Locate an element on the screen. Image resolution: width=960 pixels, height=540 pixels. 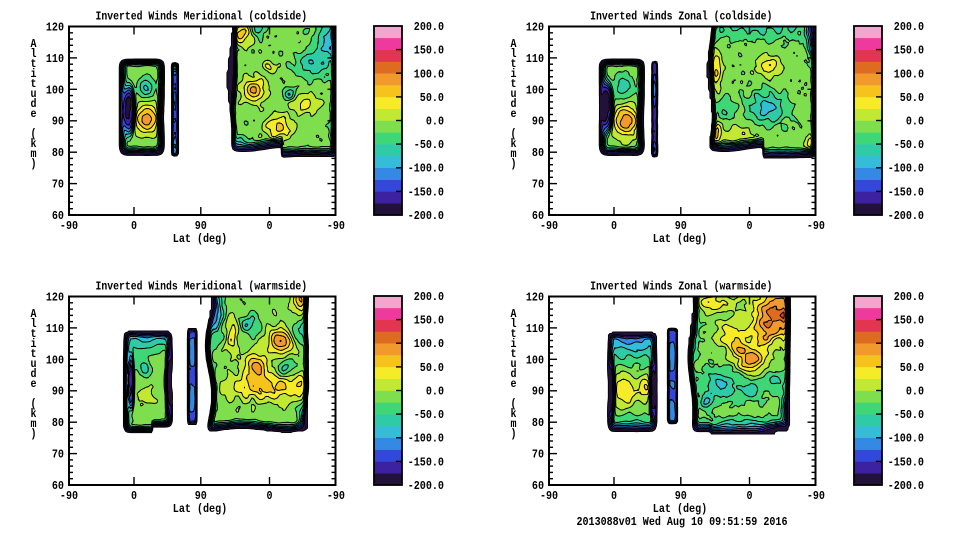
svg-text: -100.0 is located at coordinates (906, 169).